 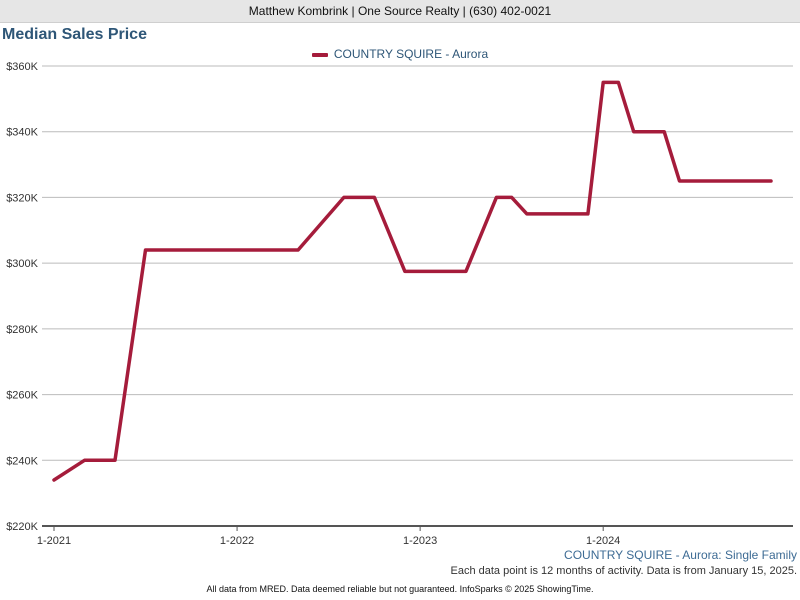 What do you see at coordinates (22, 133) in the screenshot?
I see `y-tick-label: $340K` at bounding box center [22, 133].